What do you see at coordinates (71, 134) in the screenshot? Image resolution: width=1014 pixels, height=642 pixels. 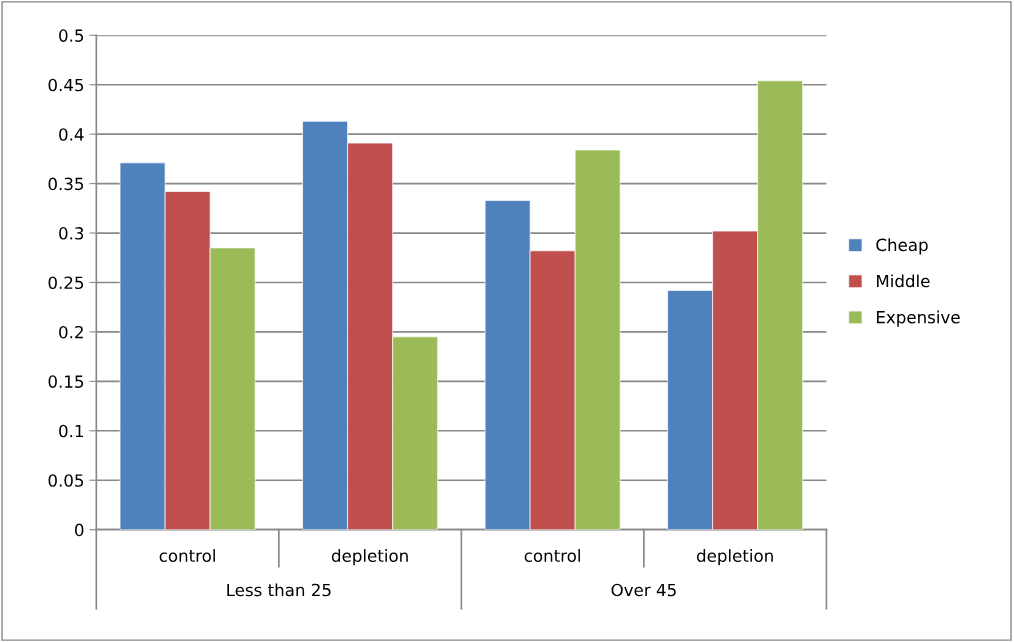 I see `y-tick-label: 0.4` at bounding box center [71, 134].